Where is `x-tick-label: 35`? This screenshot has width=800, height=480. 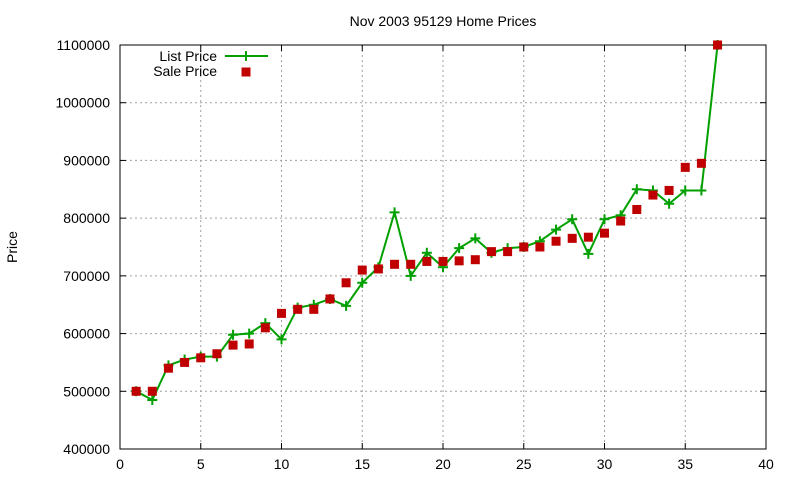 x-tick-label: 35 is located at coordinates (685, 464).